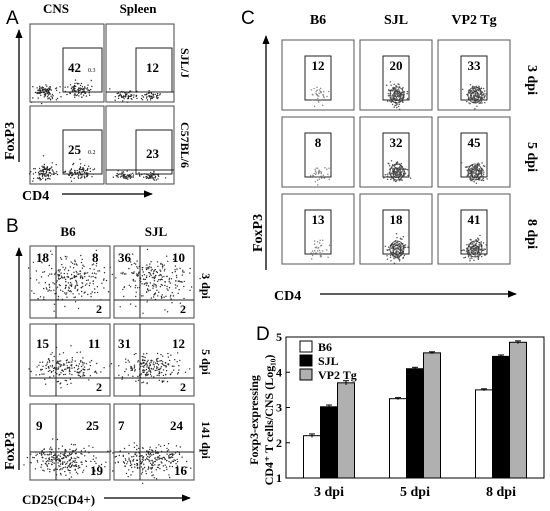 The height and width of the screenshot is (511, 550). What do you see at coordinates (475, 142) in the screenshot?
I see `gate-value: 45` at bounding box center [475, 142].